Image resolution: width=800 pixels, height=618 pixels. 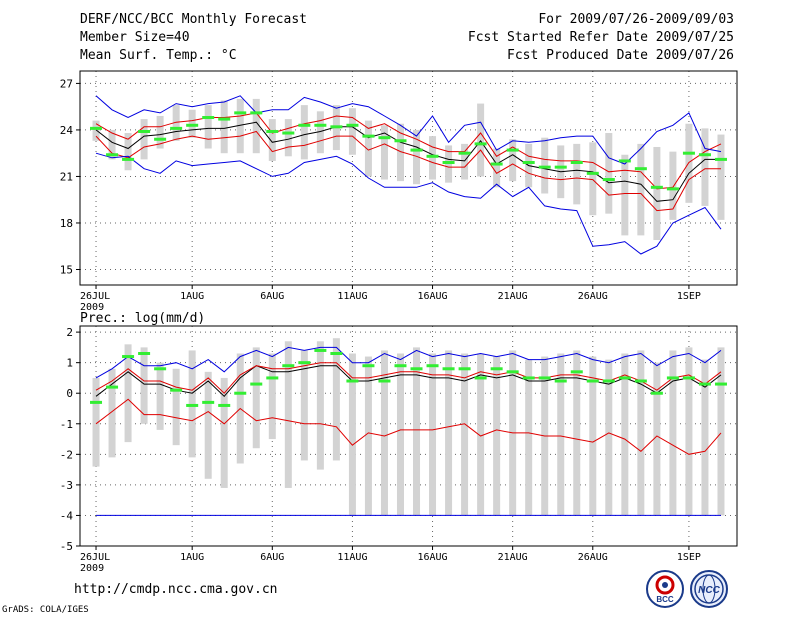 I want to click on prec-y-tick-label: 1, so click(x=69, y=363).